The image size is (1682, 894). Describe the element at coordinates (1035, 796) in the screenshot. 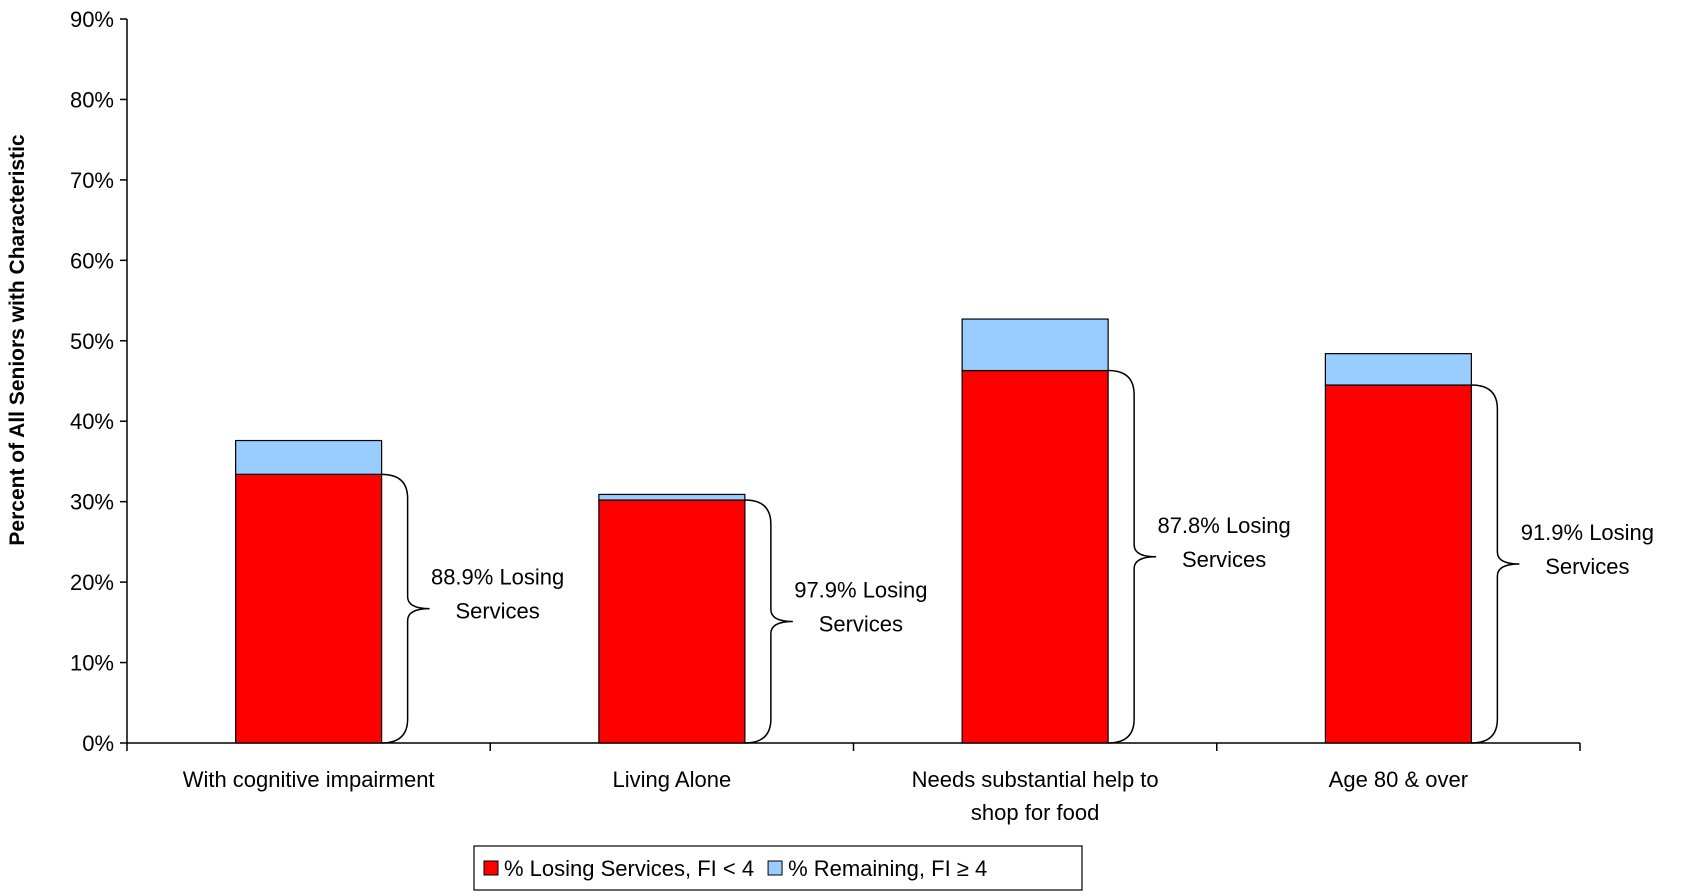

I see `x-category-label: Needs substantial help to shop for food` at that location.